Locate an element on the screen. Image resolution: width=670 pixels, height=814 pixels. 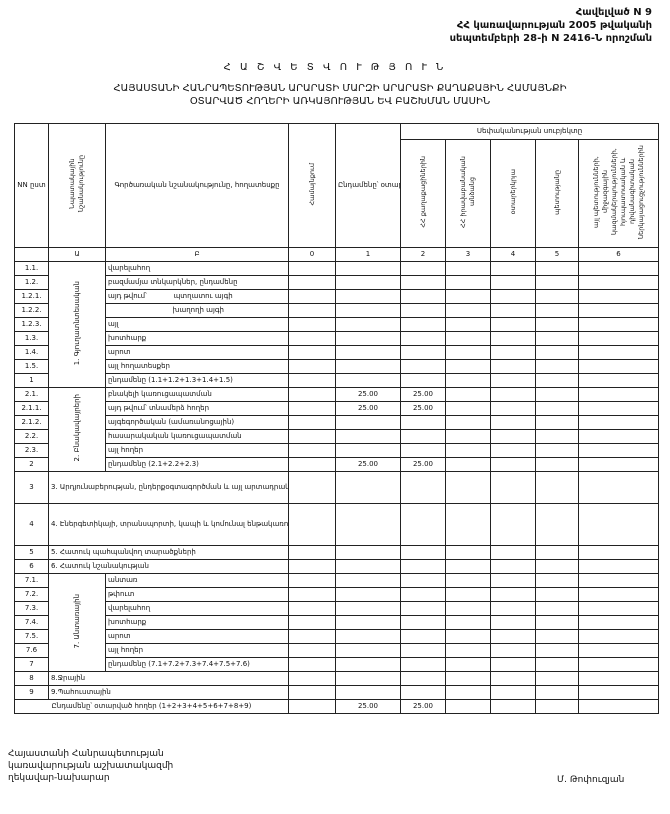
table-row: 7.1. 7. Անտառային անտառ is located at coordinates (337, 622).